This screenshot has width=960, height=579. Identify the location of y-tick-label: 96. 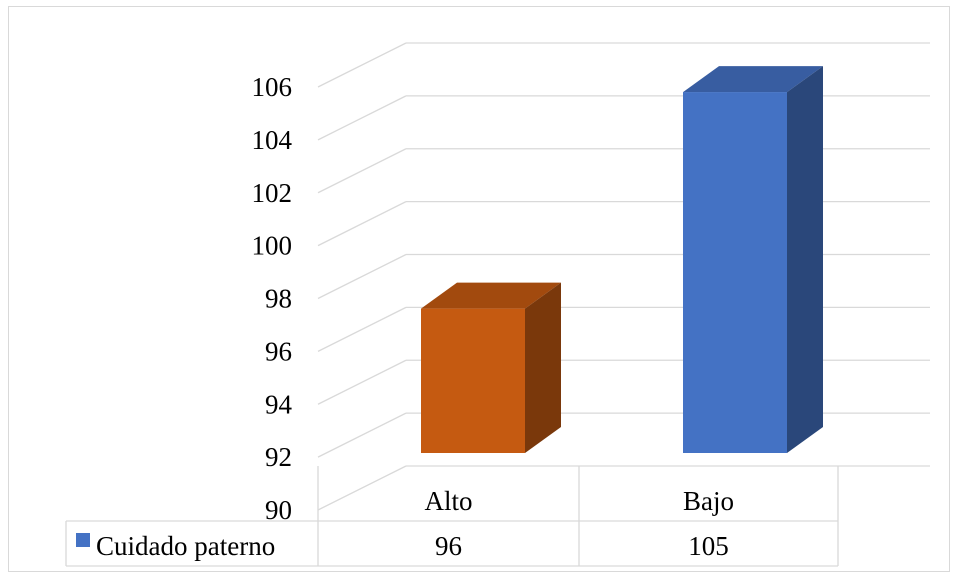
(278, 351).